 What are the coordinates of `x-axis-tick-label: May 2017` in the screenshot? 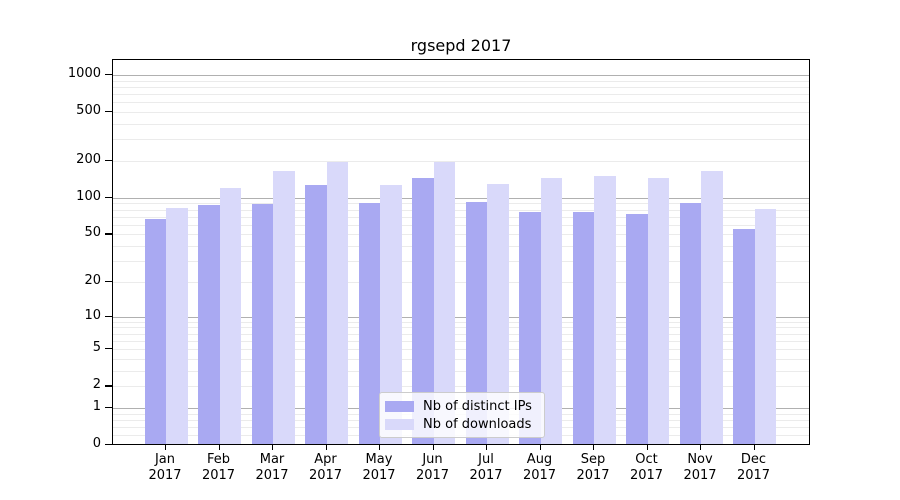 It's located at (379, 468).